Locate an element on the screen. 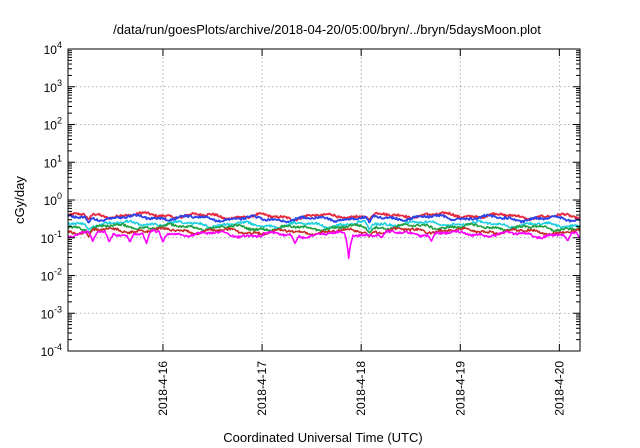 The height and width of the screenshot is (448, 640). y-tick-label: 10⁻² is located at coordinates (51, 275).